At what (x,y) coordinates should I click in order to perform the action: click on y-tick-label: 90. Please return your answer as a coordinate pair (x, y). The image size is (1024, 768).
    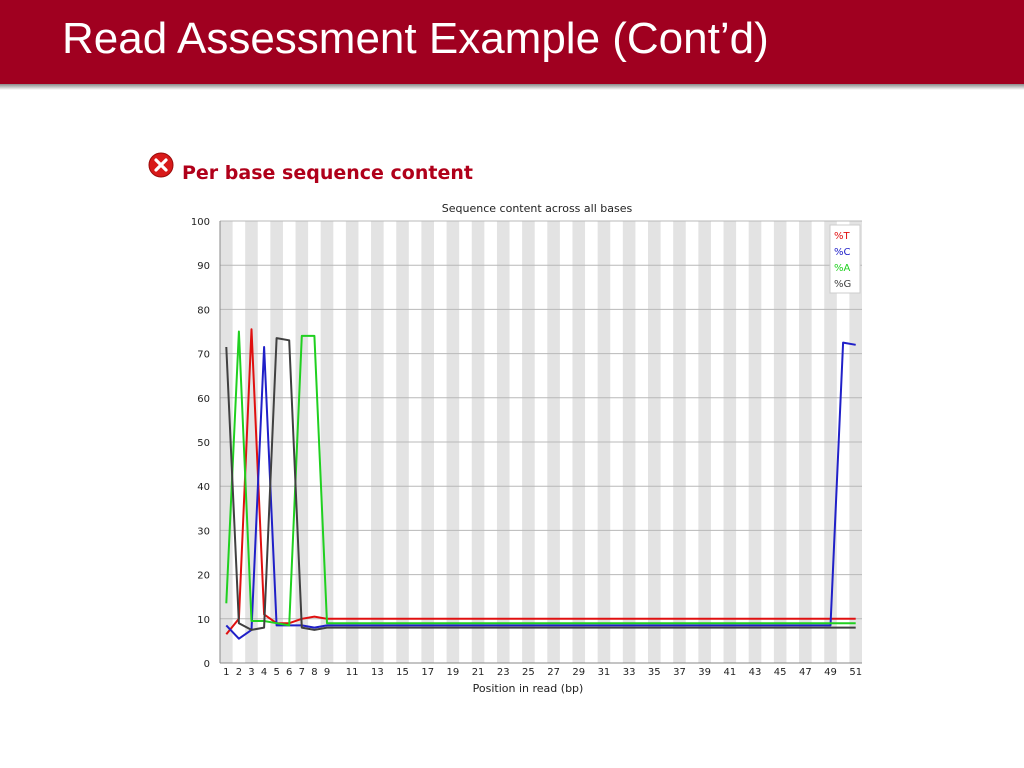
    Looking at the image, I should click on (203, 266).